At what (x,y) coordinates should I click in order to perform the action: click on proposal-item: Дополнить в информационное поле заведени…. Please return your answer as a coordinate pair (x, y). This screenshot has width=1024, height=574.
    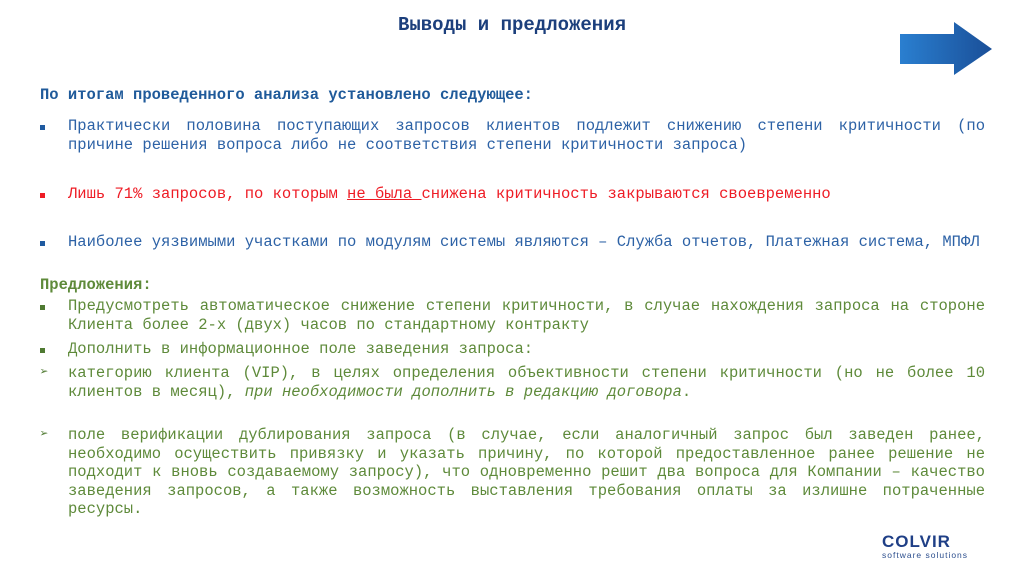
    Looking at the image, I should click on (512, 349).